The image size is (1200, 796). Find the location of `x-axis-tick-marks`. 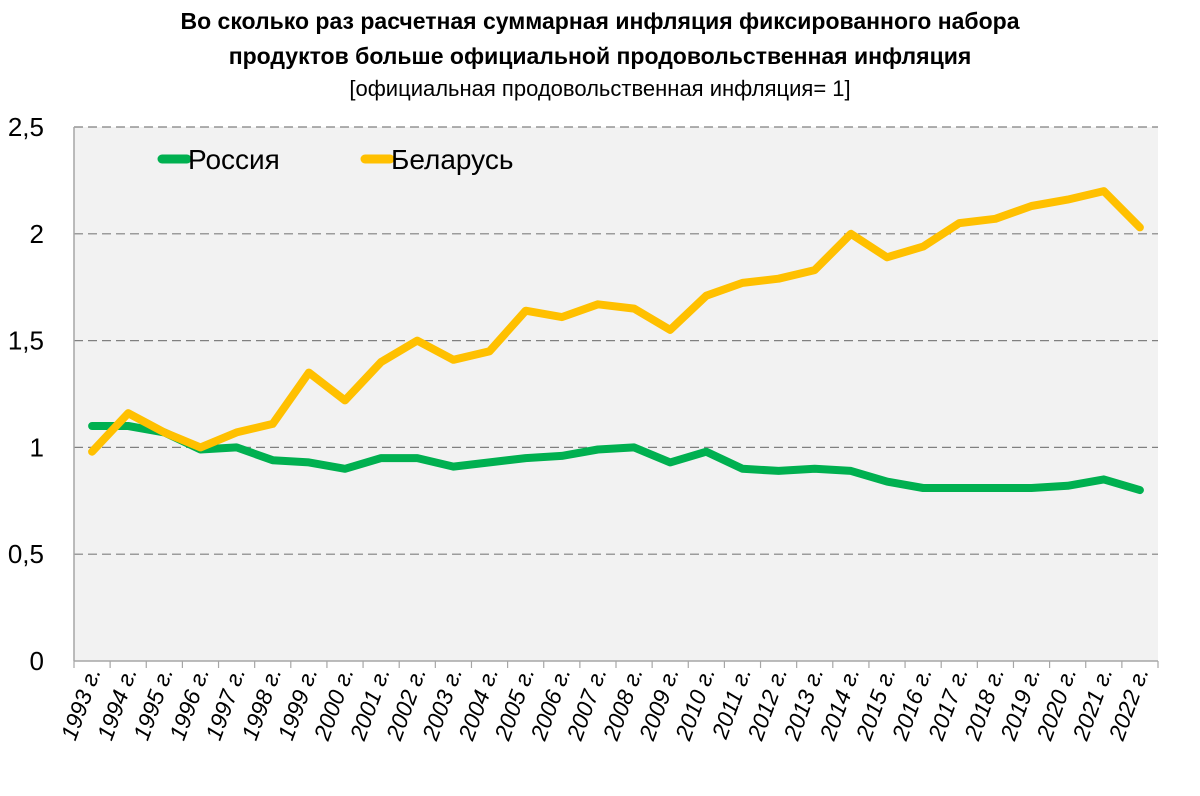

x-axis-tick-marks is located at coordinates (616, 664).